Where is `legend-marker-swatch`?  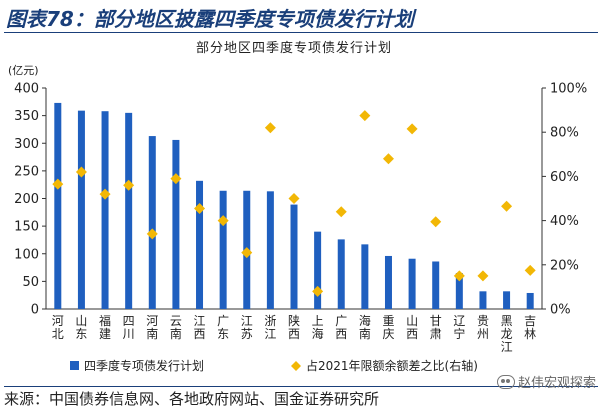
legend-marker-swatch is located at coordinates (296, 366).